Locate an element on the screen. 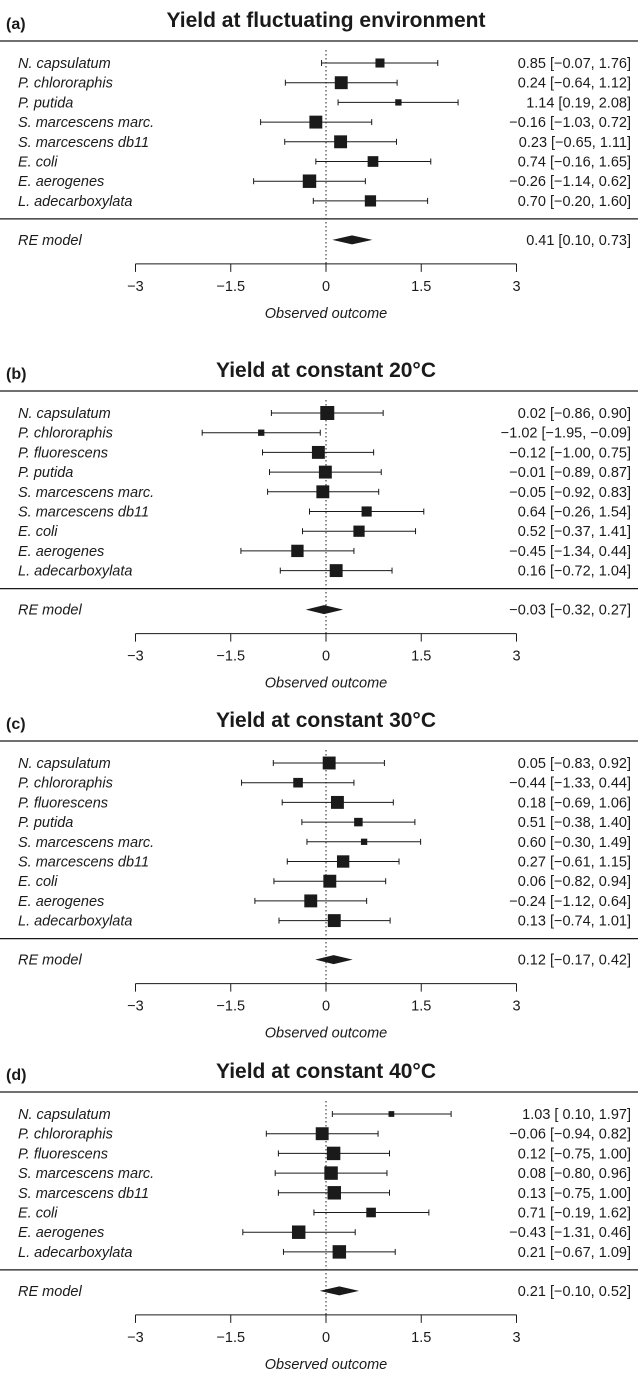 This screenshot has height=1399, width=638. study-estimate-ci: 0.24 [−0.64, 1.12] is located at coordinates (574, 84).